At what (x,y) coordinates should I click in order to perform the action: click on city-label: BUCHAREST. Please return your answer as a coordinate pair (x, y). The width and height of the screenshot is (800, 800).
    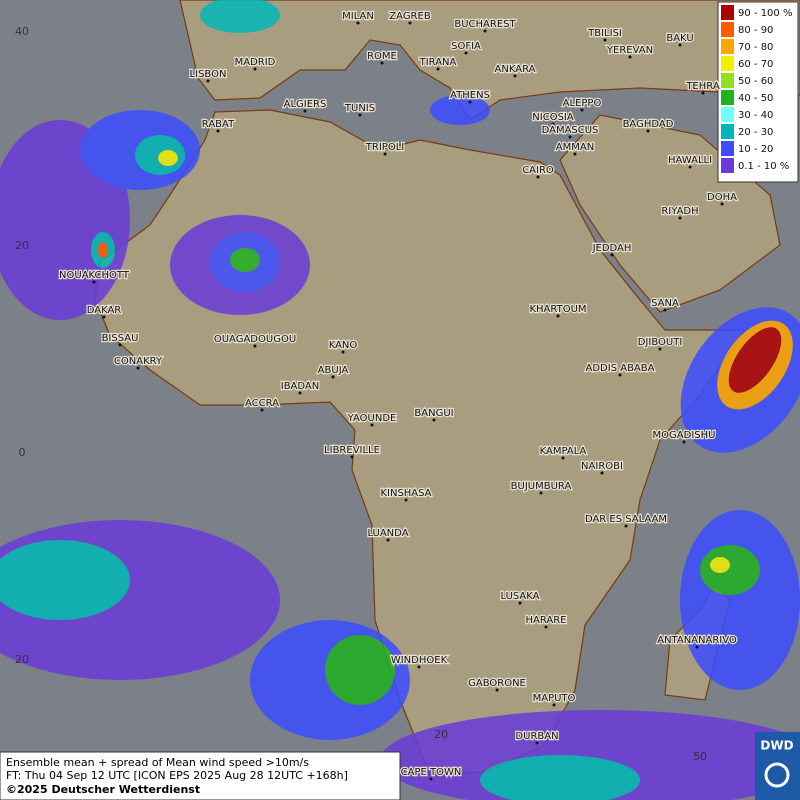
    Looking at the image, I should click on (485, 24).